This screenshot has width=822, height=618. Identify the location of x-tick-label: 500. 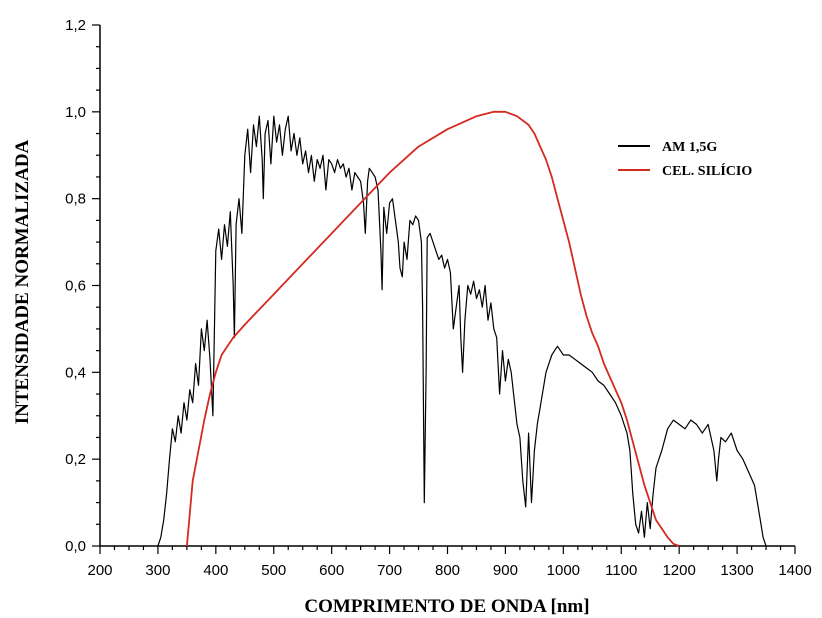
(273, 570).